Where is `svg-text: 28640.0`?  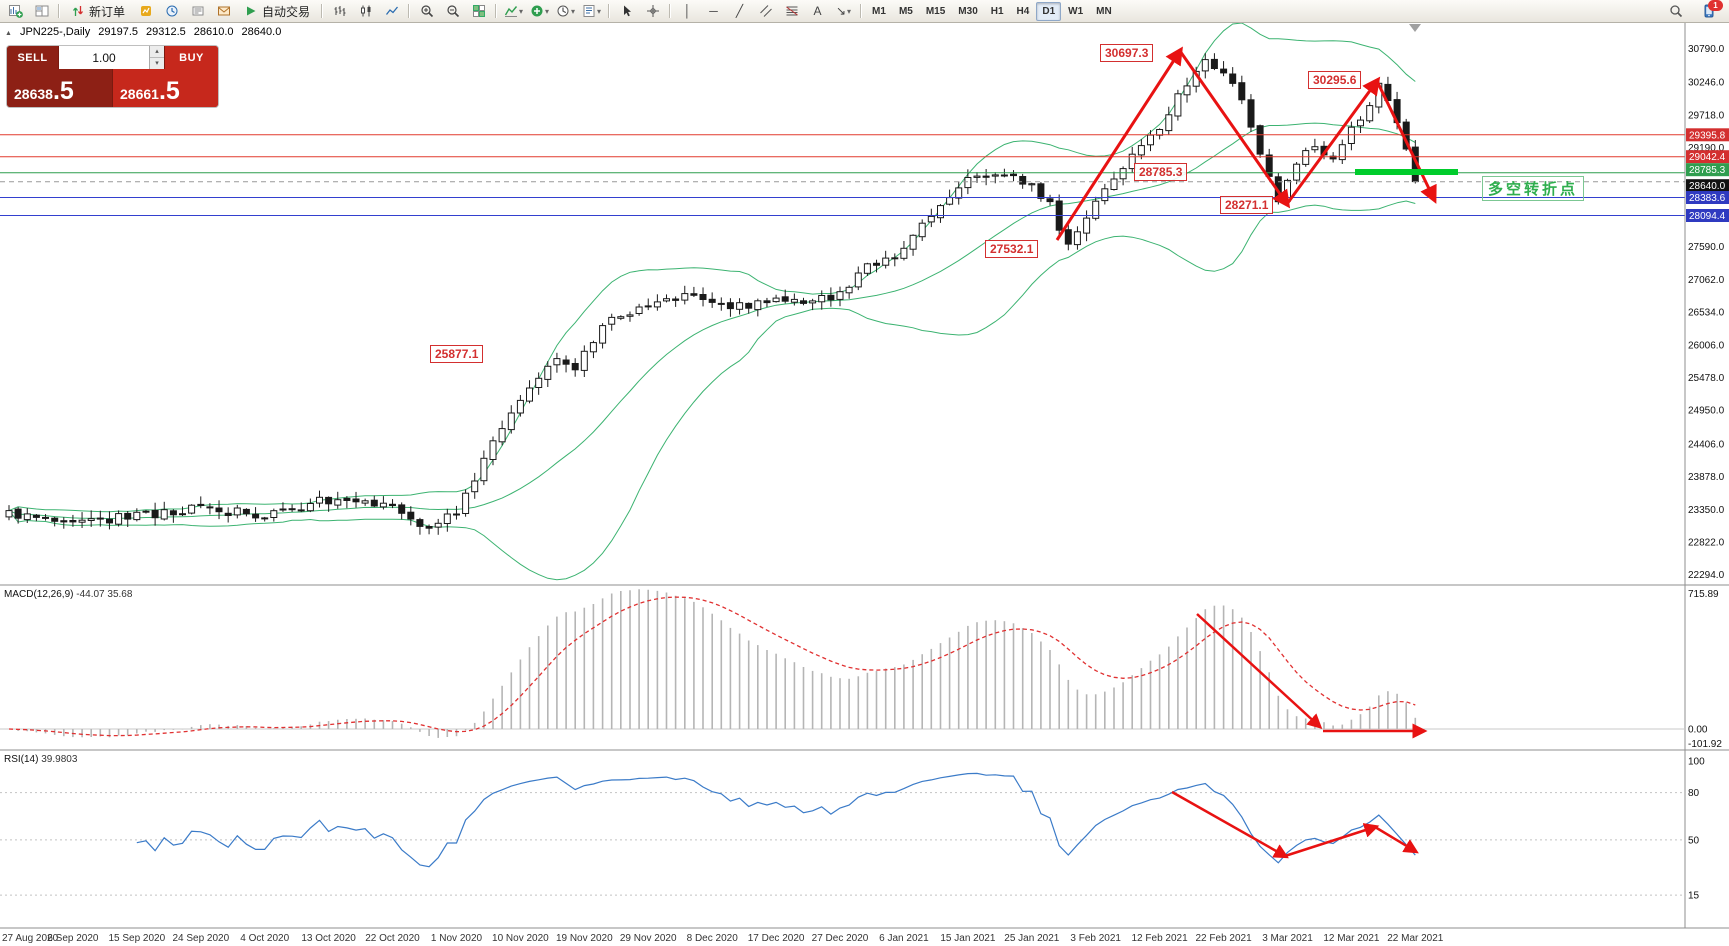
svg-text: 28640.0 is located at coordinates (1707, 186).